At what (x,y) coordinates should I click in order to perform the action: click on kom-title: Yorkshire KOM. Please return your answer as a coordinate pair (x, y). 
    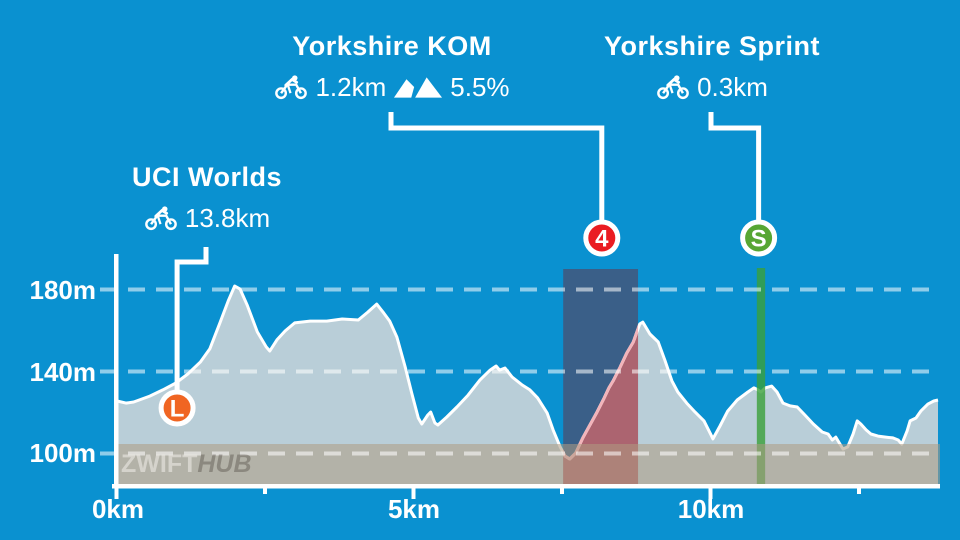
    Looking at the image, I should click on (392, 46).